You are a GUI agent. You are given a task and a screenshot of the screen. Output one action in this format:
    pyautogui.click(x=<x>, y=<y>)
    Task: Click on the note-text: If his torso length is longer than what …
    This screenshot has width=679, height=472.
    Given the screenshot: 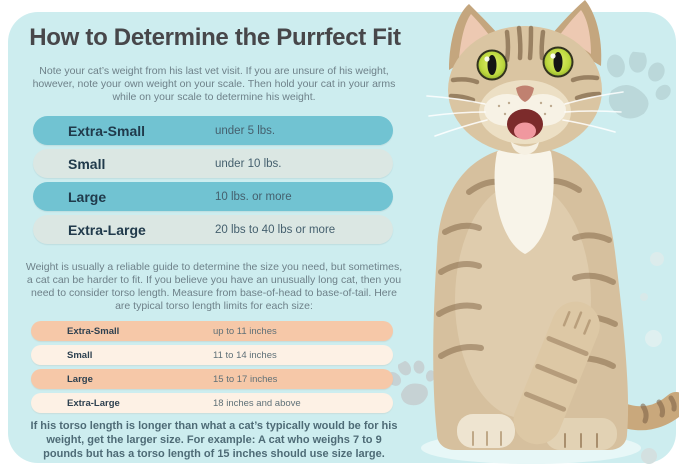 What is the action you would take?
    pyautogui.click(x=214, y=440)
    